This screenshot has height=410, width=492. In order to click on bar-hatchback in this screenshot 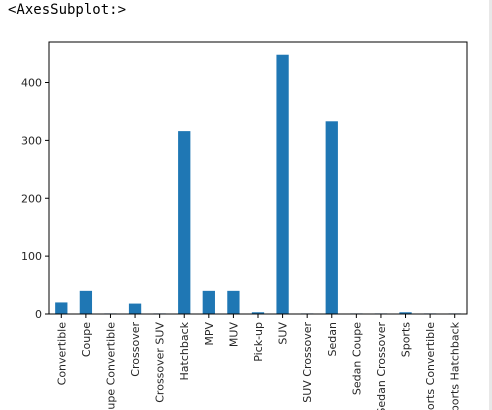, I will do `click(184, 222)`.